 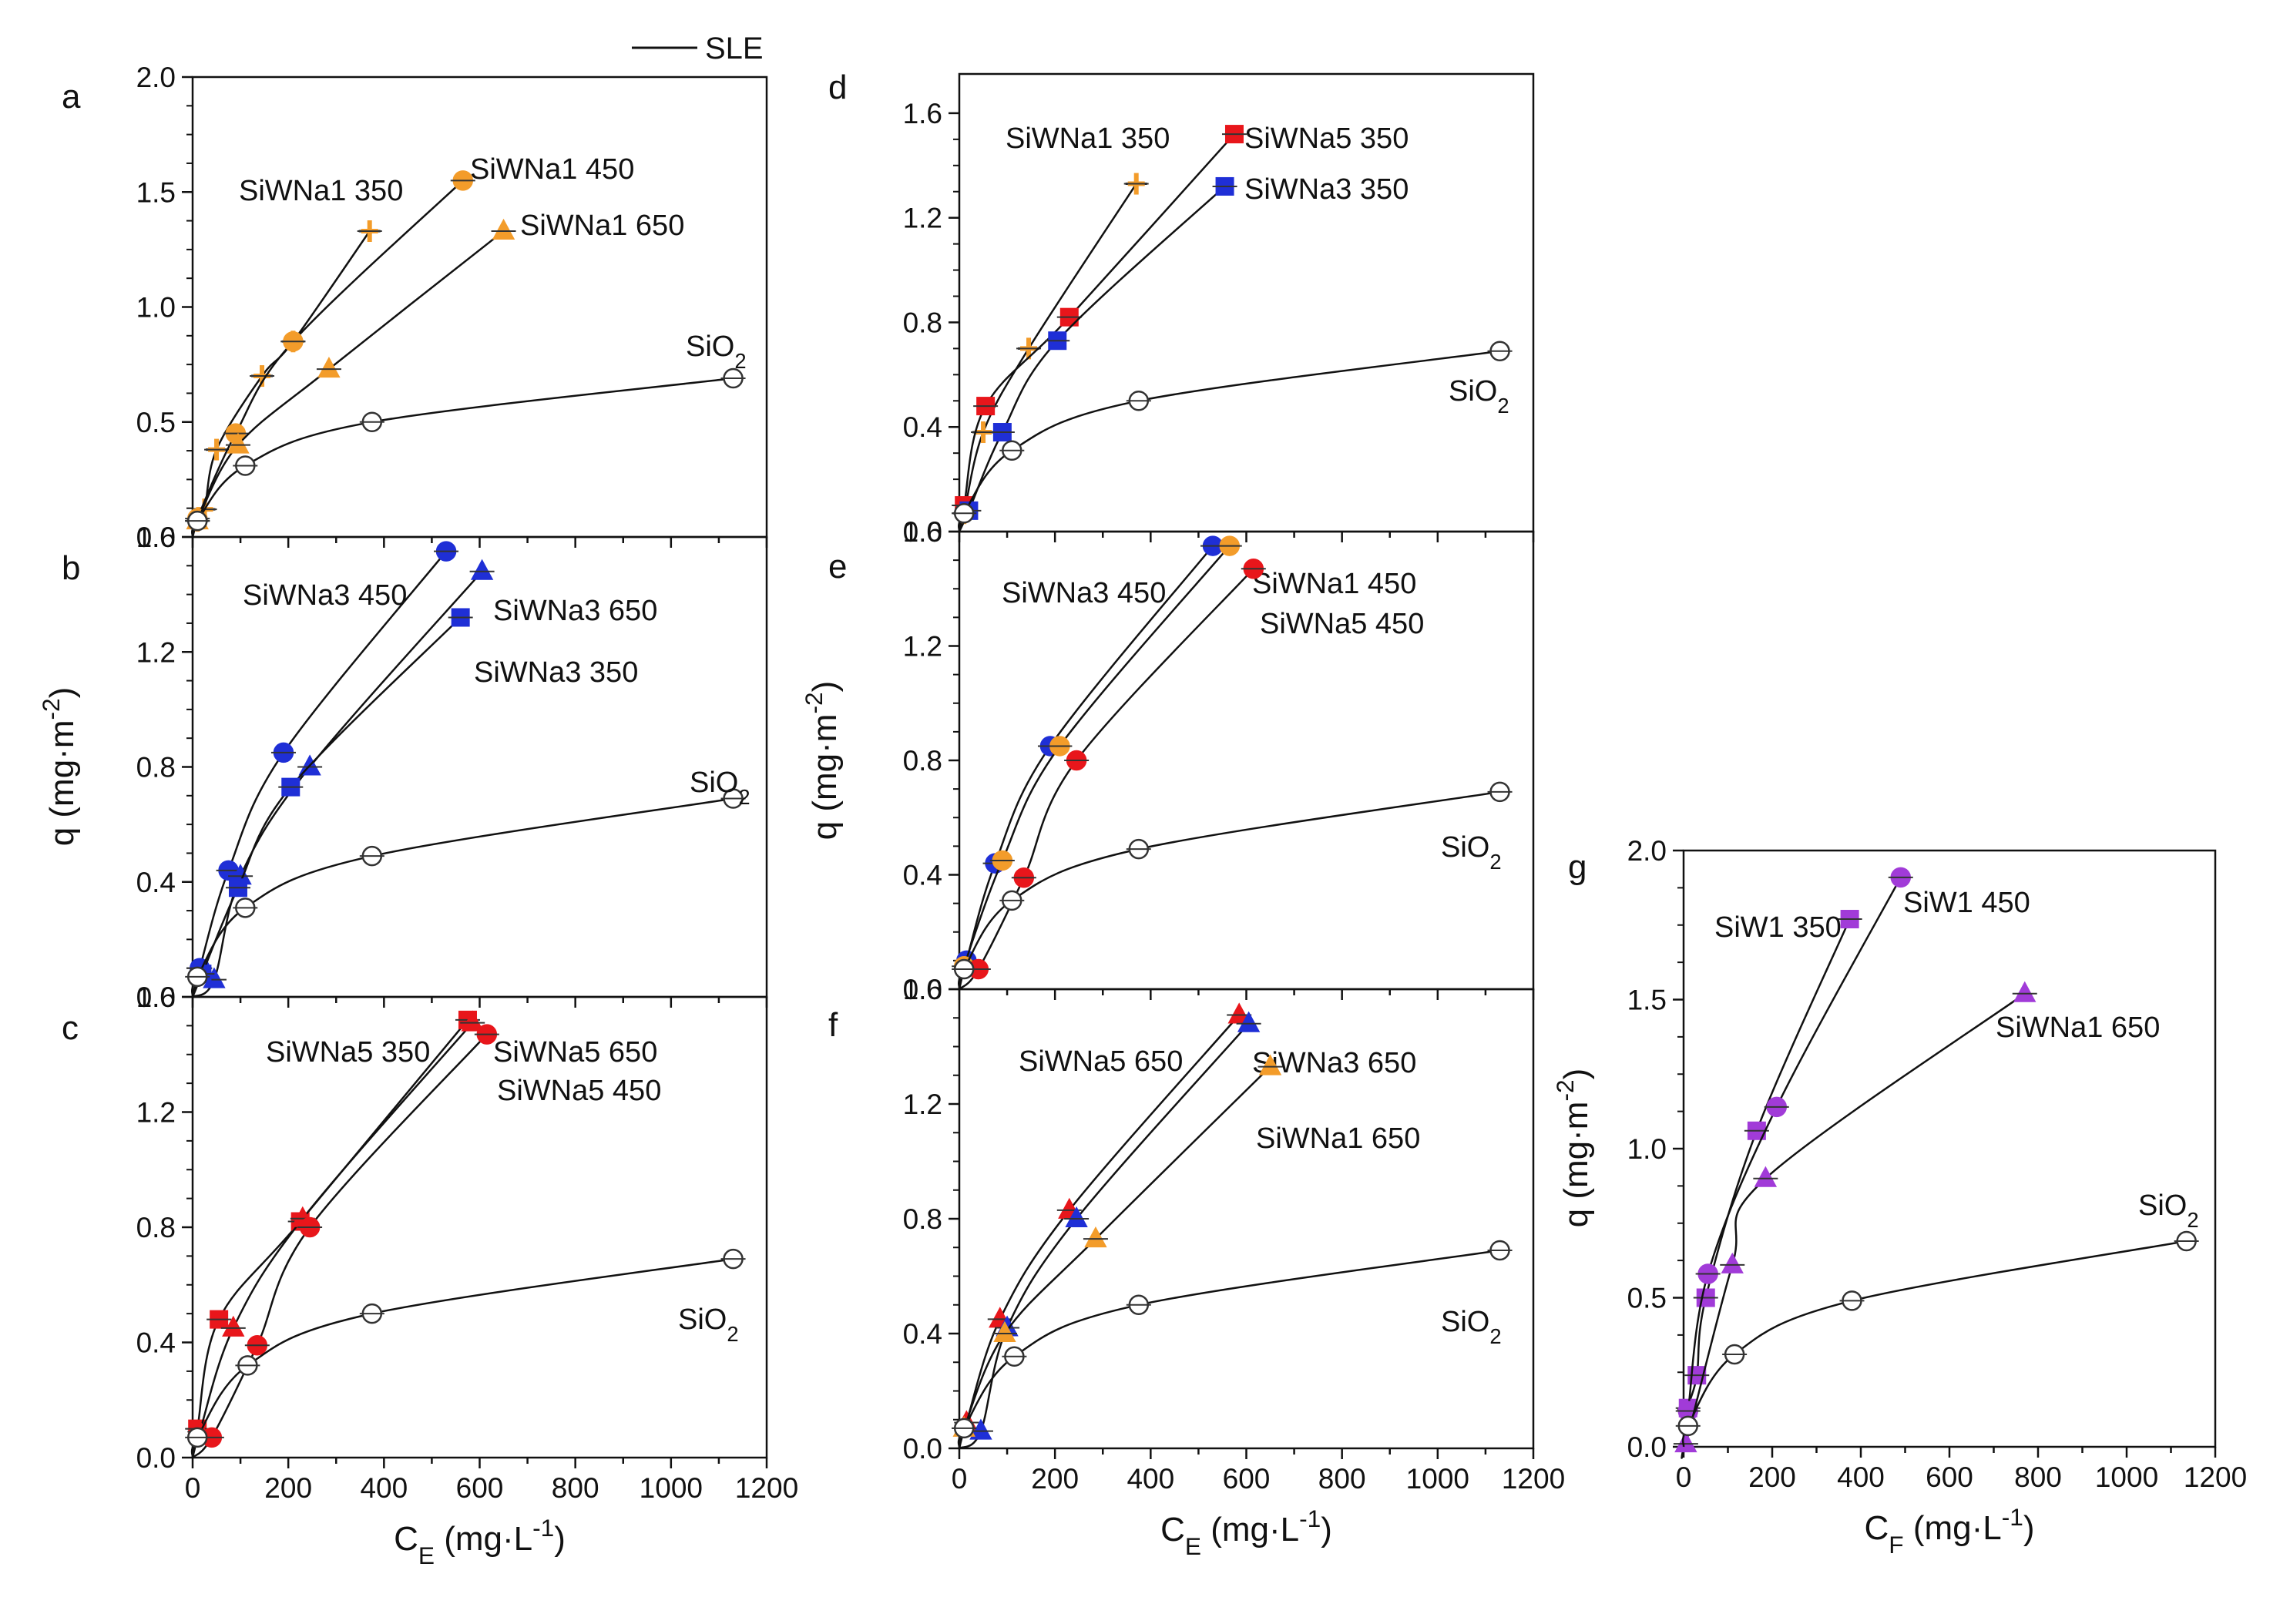 I want to click on legend-label: SLE, so click(x=735, y=48).